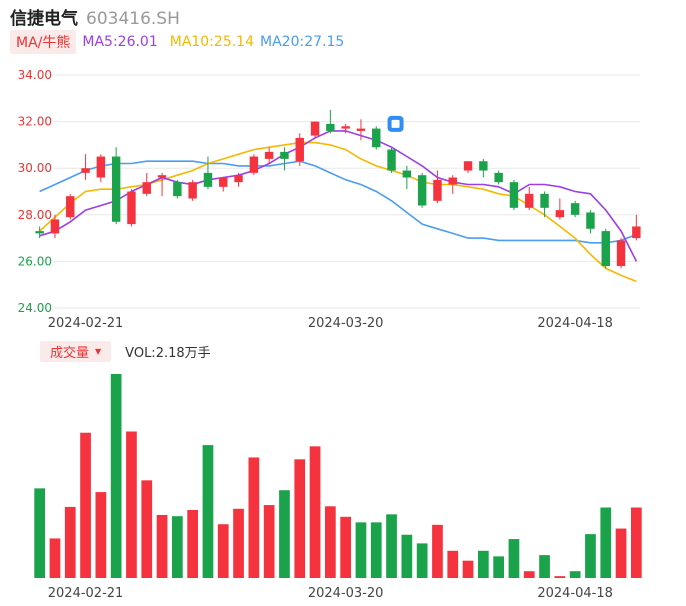 The image size is (686, 606). Describe the element at coordinates (43, 42) in the screenshot. I see `ma-mode-toggle: MA/牛熊` at that location.